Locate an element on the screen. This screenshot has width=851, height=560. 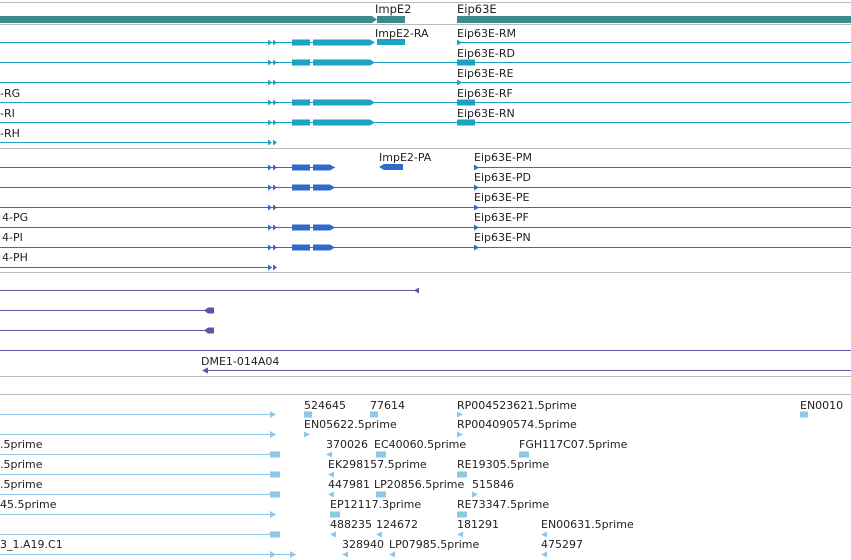
est-label: FGH117C07.5prime is located at coordinates (573, 444).